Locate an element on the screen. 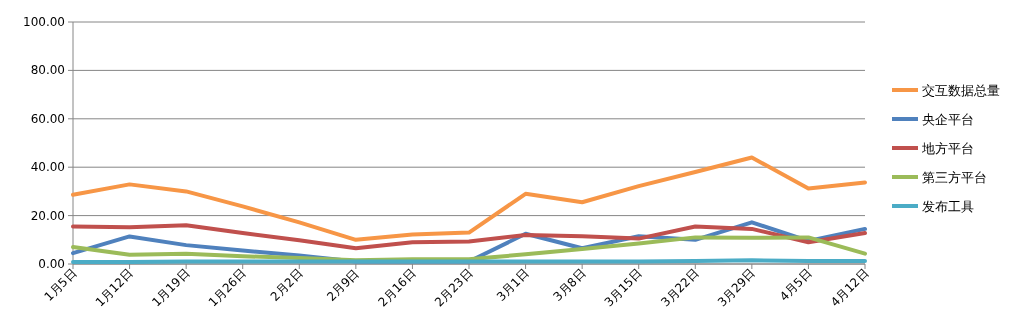  y-tick-label: 0.00 is located at coordinates (51, 264).